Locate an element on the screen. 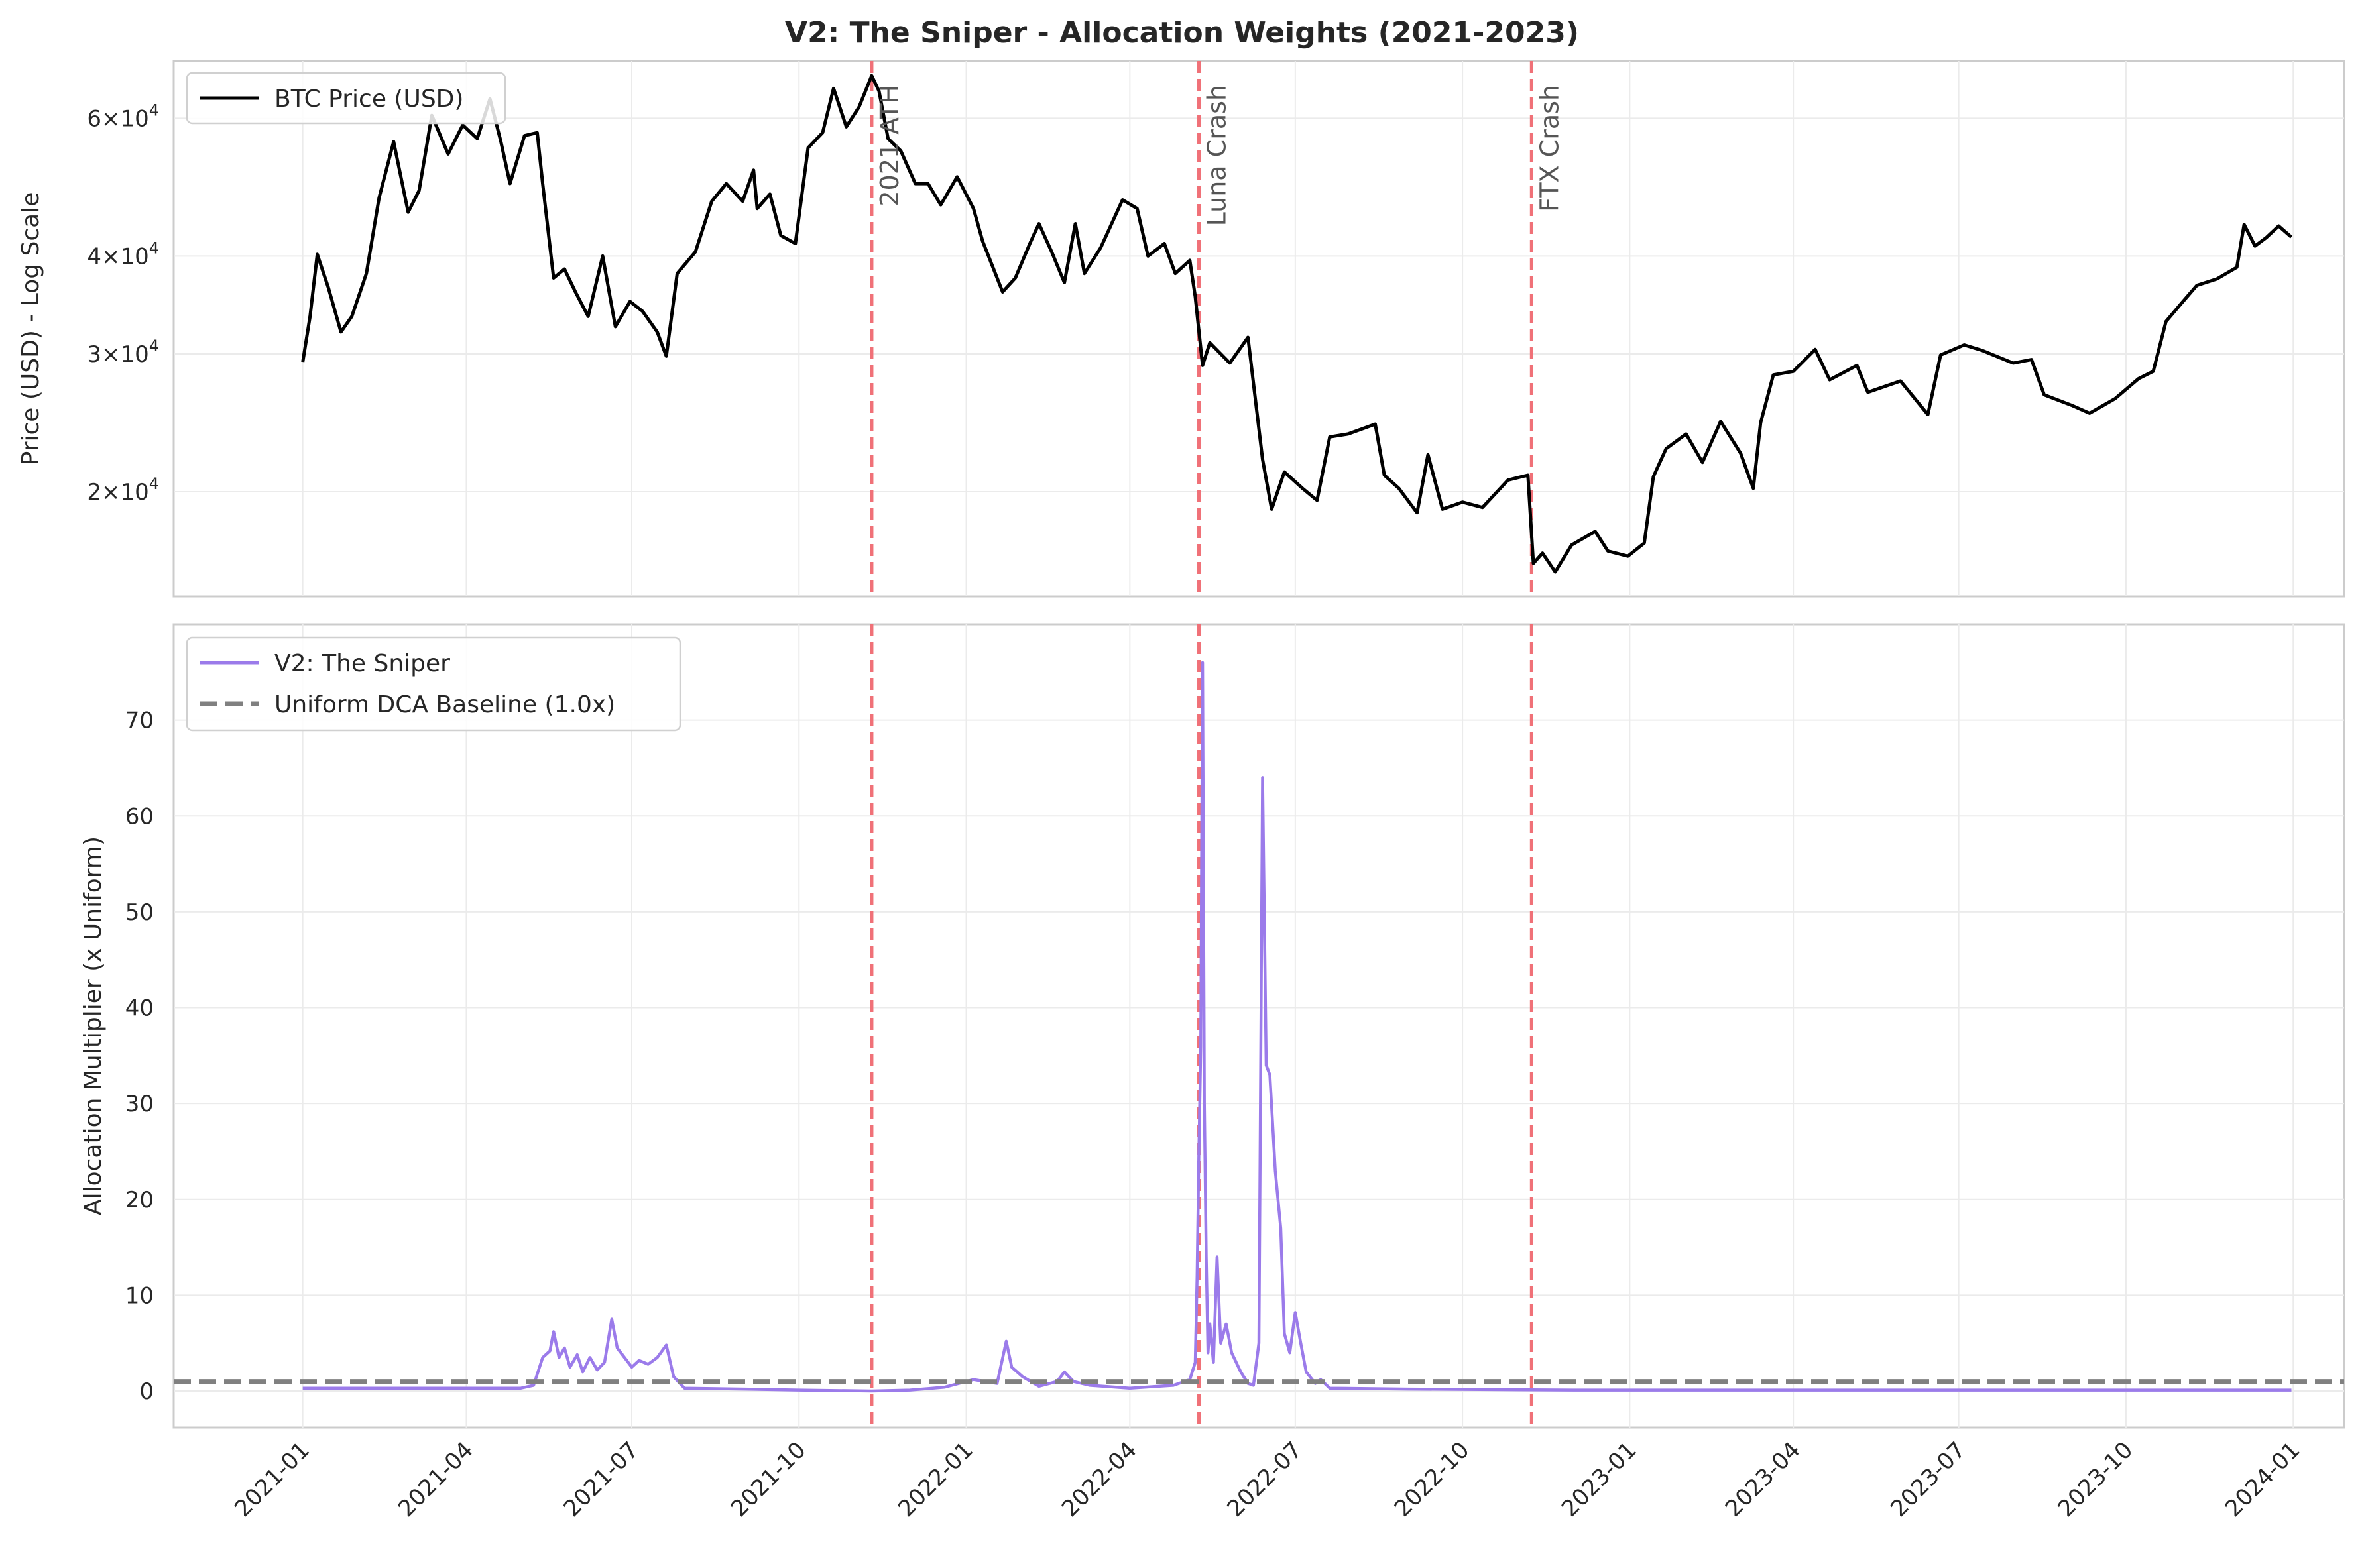 The width and height of the screenshot is (2364, 1568). allocation-y-tick-label: 50 is located at coordinates (139, 912).